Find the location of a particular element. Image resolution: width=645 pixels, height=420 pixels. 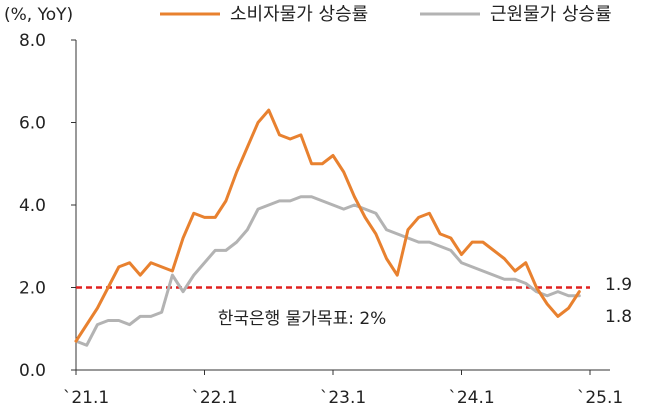

x-tick-label: `22.1 is located at coordinates (214, 398).